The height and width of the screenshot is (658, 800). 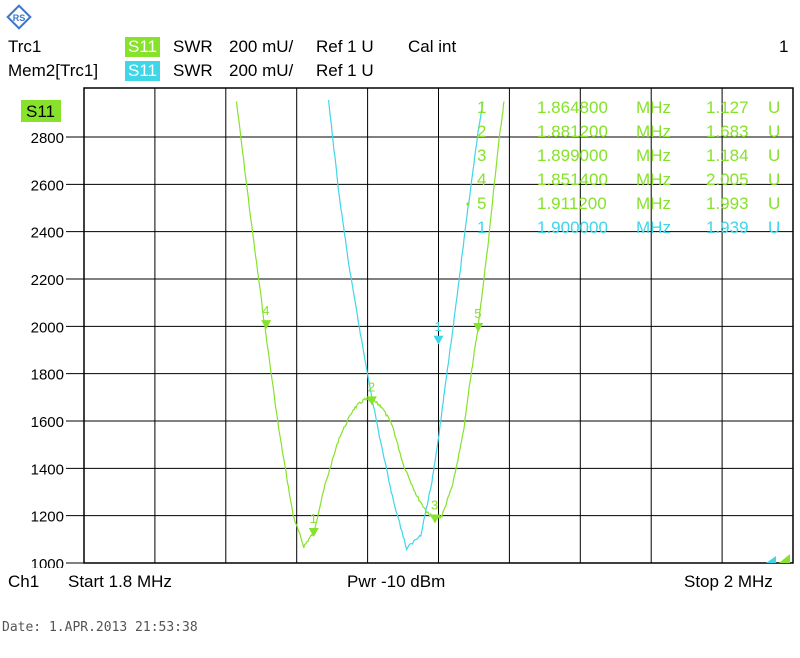 I want to click on y-tick-label: 1800, so click(x=47, y=375).